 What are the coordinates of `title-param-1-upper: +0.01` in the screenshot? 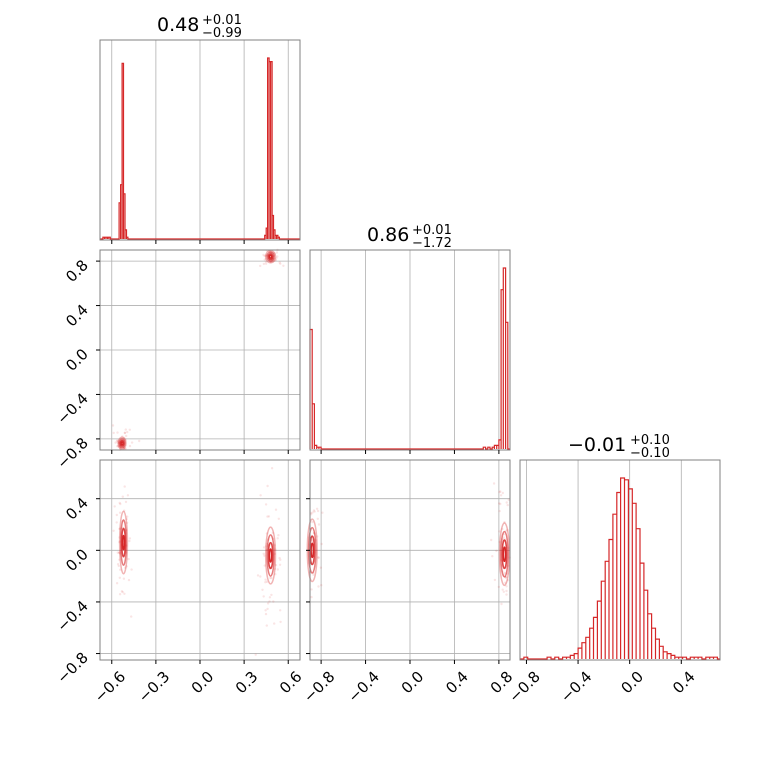 It's located at (222, 20).